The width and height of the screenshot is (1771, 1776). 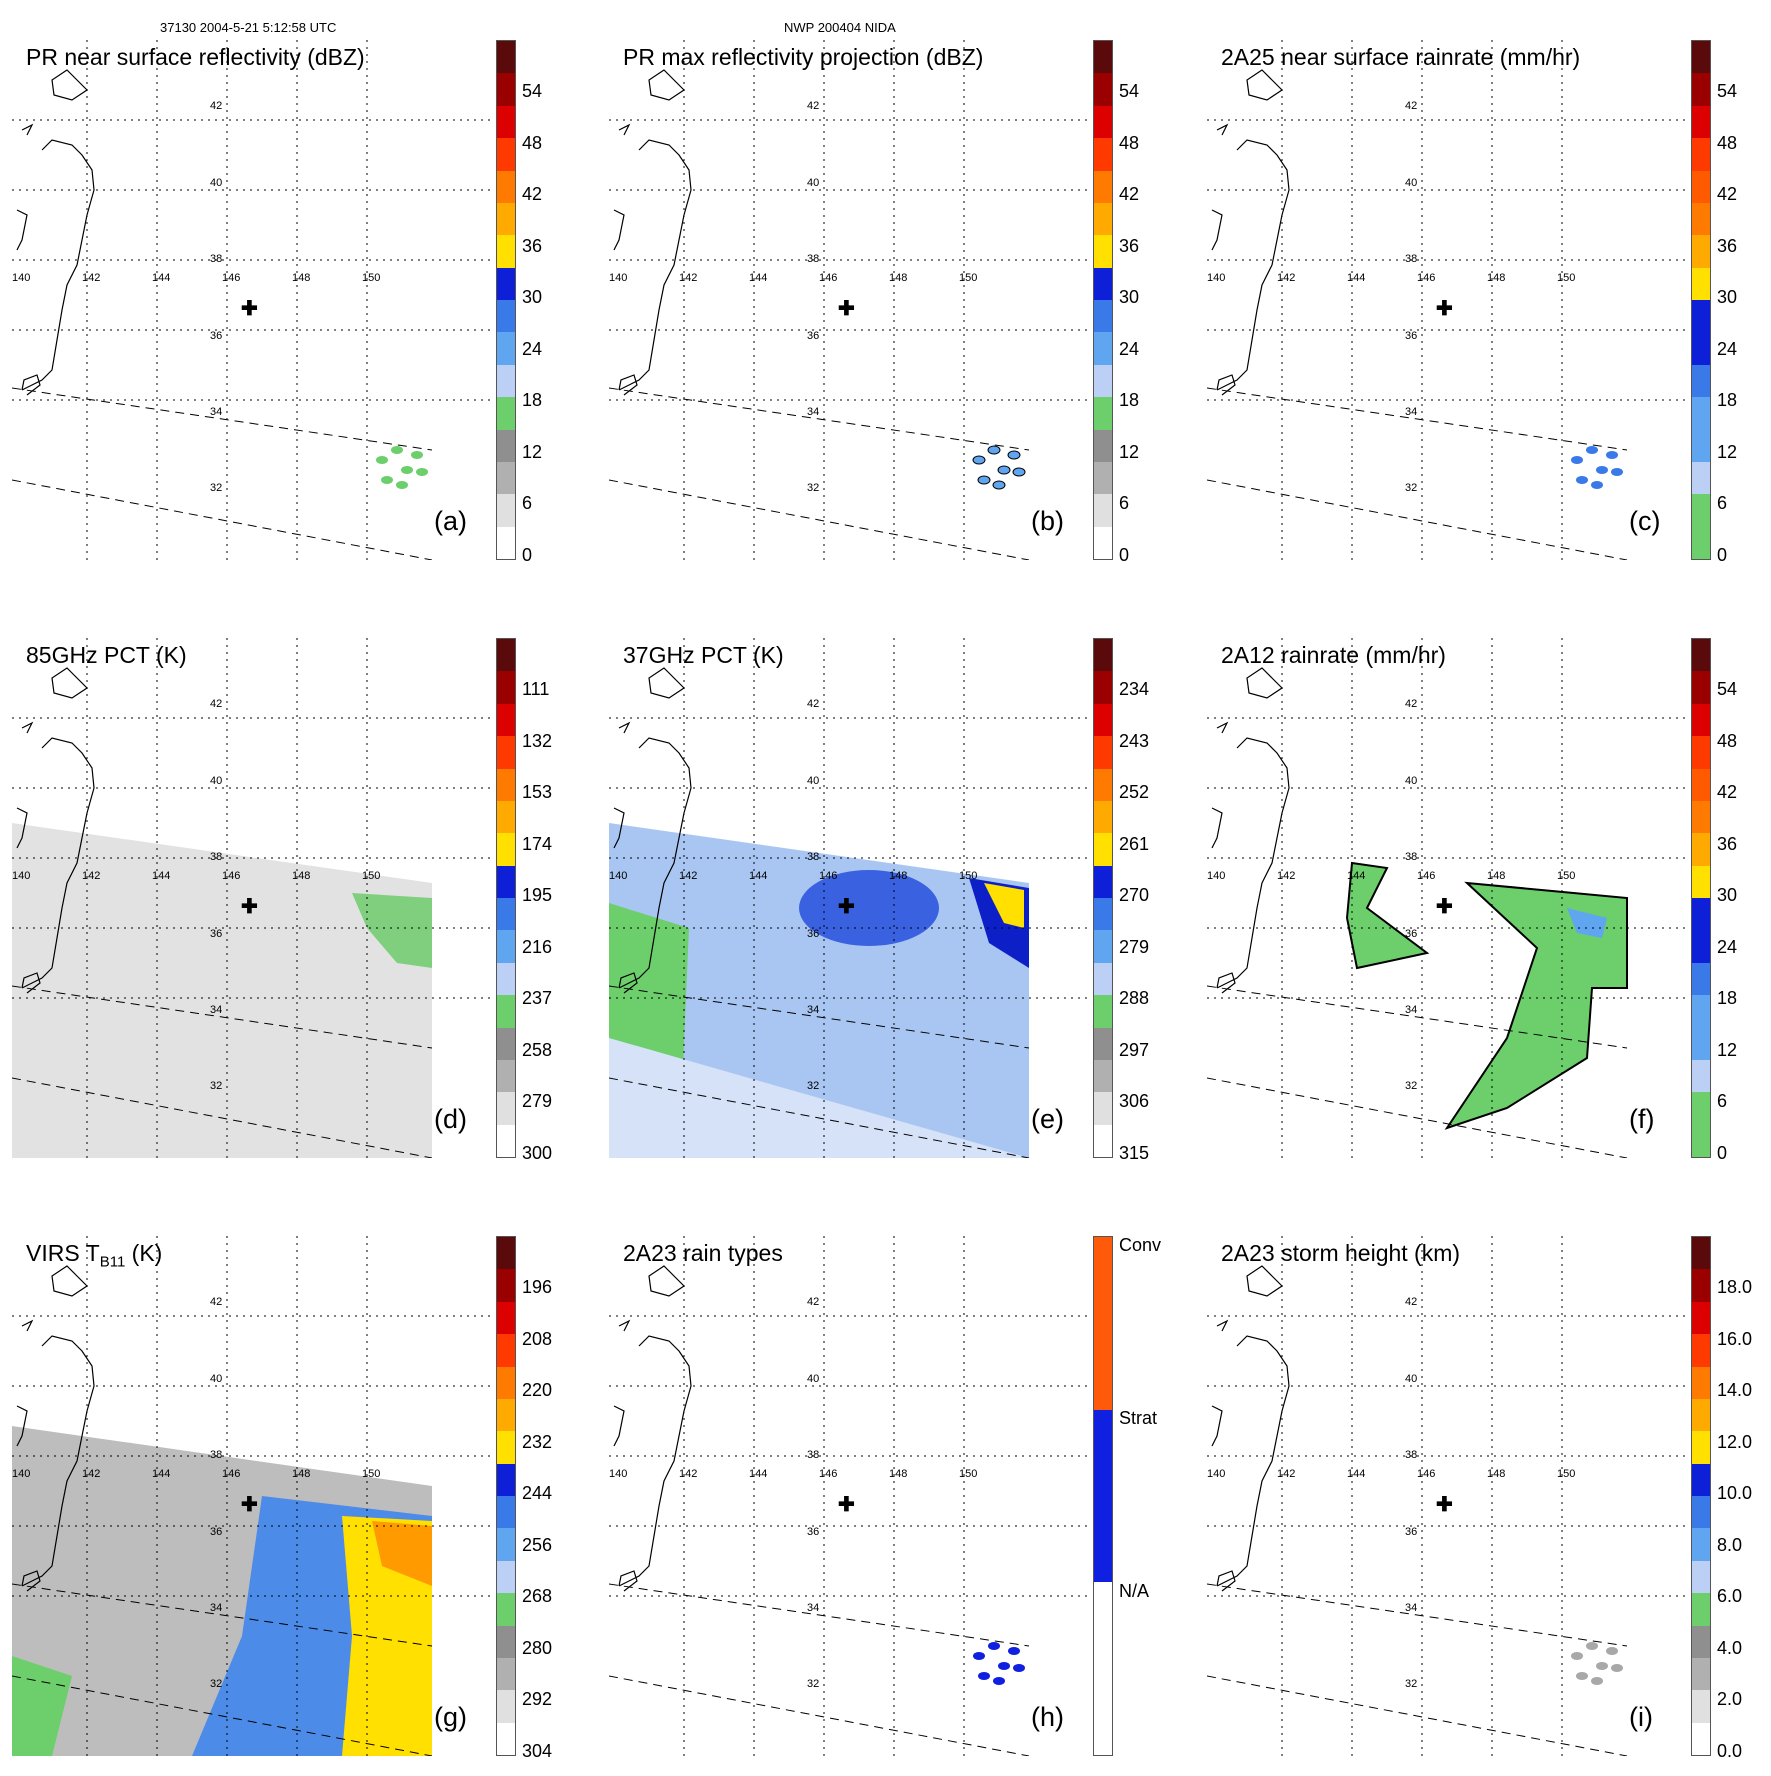 I want to click on lat-label: 32, so click(x=1411, y=1684).